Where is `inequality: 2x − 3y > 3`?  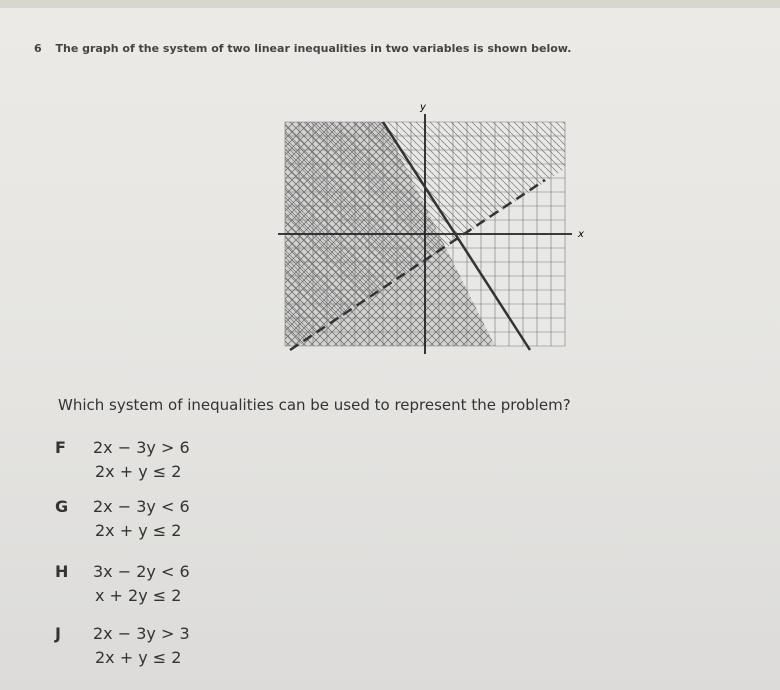 inequality: 2x − 3y > 3 is located at coordinates (141, 633).